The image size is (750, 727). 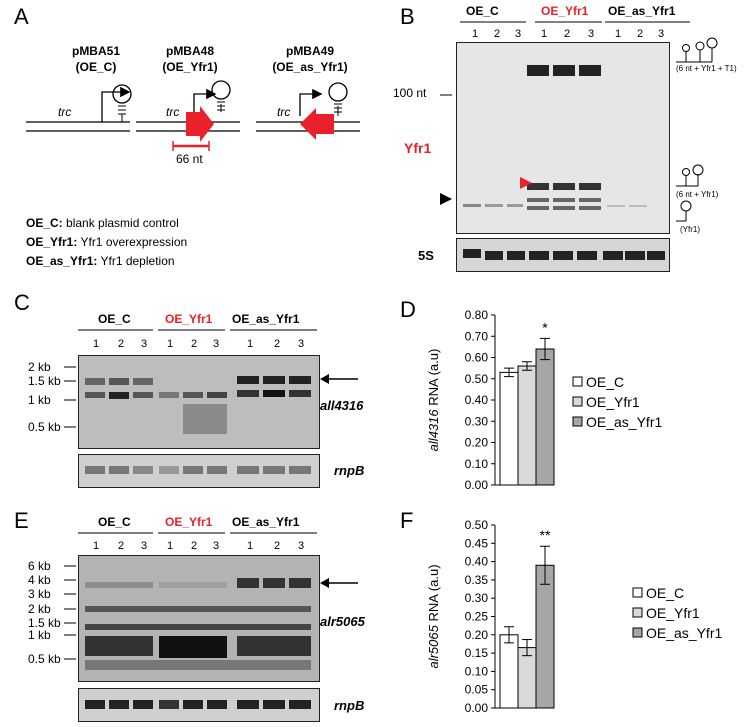 What do you see at coordinates (277, 546) in the screenshot?
I see `e-lane-8: 2` at bounding box center [277, 546].